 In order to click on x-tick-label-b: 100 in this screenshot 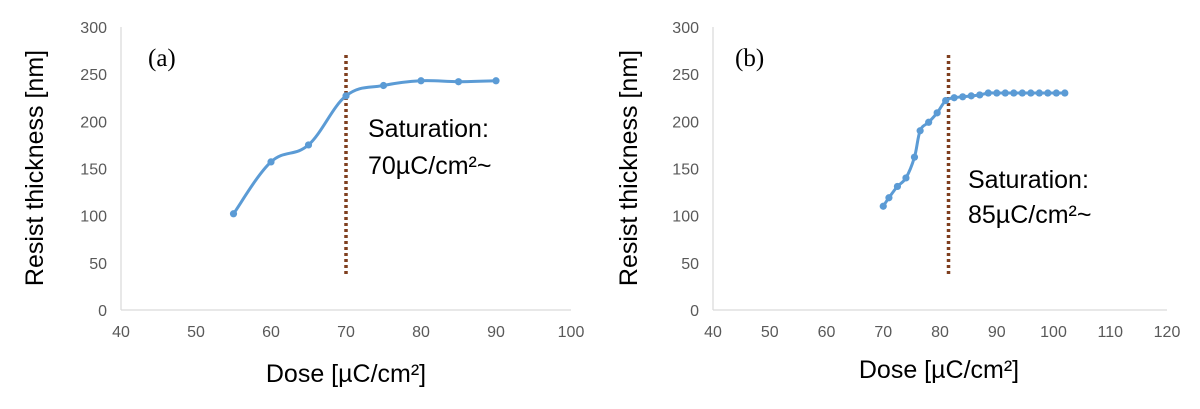, I will do `click(1053, 332)`.